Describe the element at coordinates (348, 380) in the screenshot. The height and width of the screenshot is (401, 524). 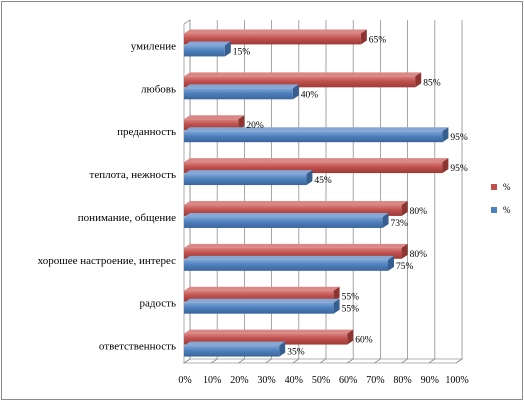
I see `x-tick-label: 60%` at that location.